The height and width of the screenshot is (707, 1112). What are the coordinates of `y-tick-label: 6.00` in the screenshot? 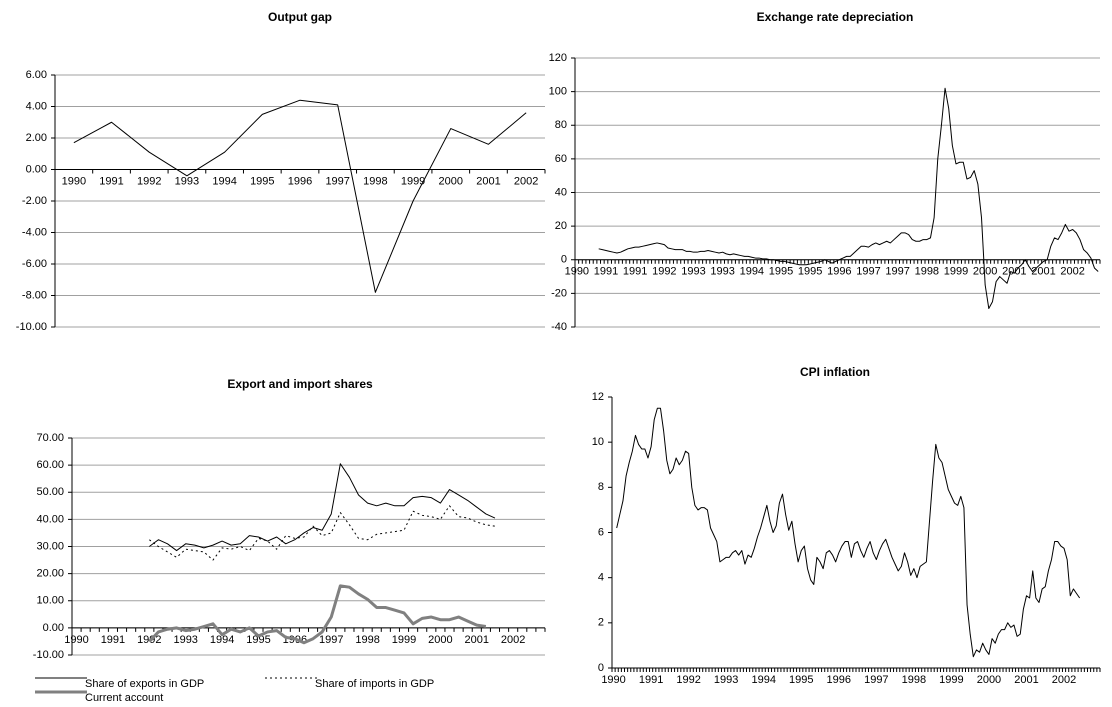 It's located at (36, 75).